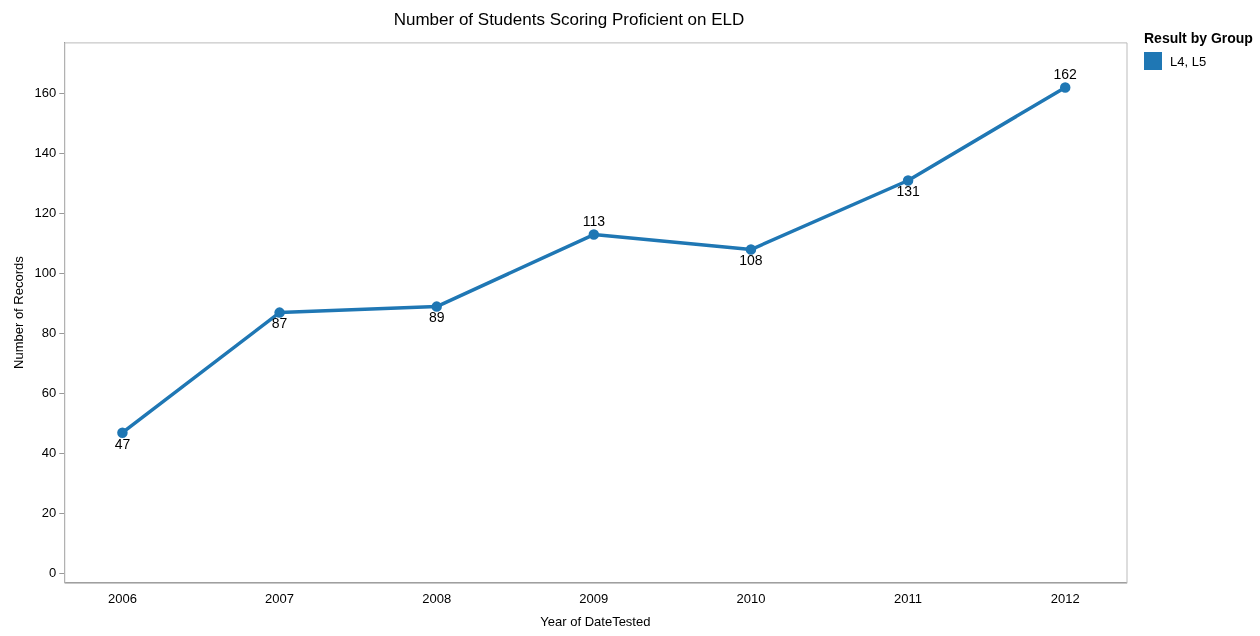  I want to click on legend-label: L4, L5, so click(1188, 61).